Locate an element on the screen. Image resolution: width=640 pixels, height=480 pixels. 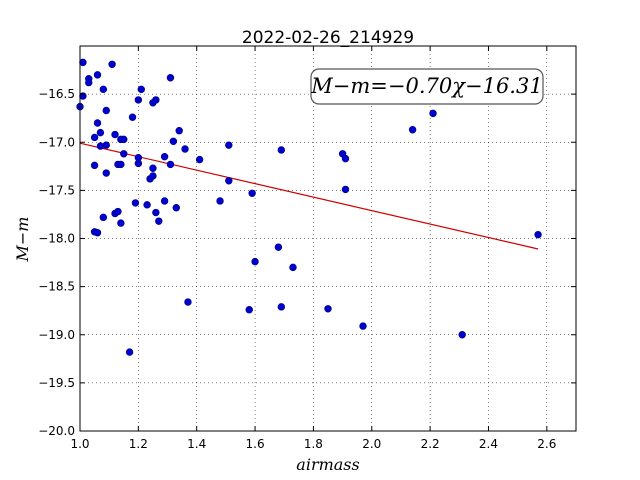
chart-title: 2022-02-26_214929 is located at coordinates (328, 38).